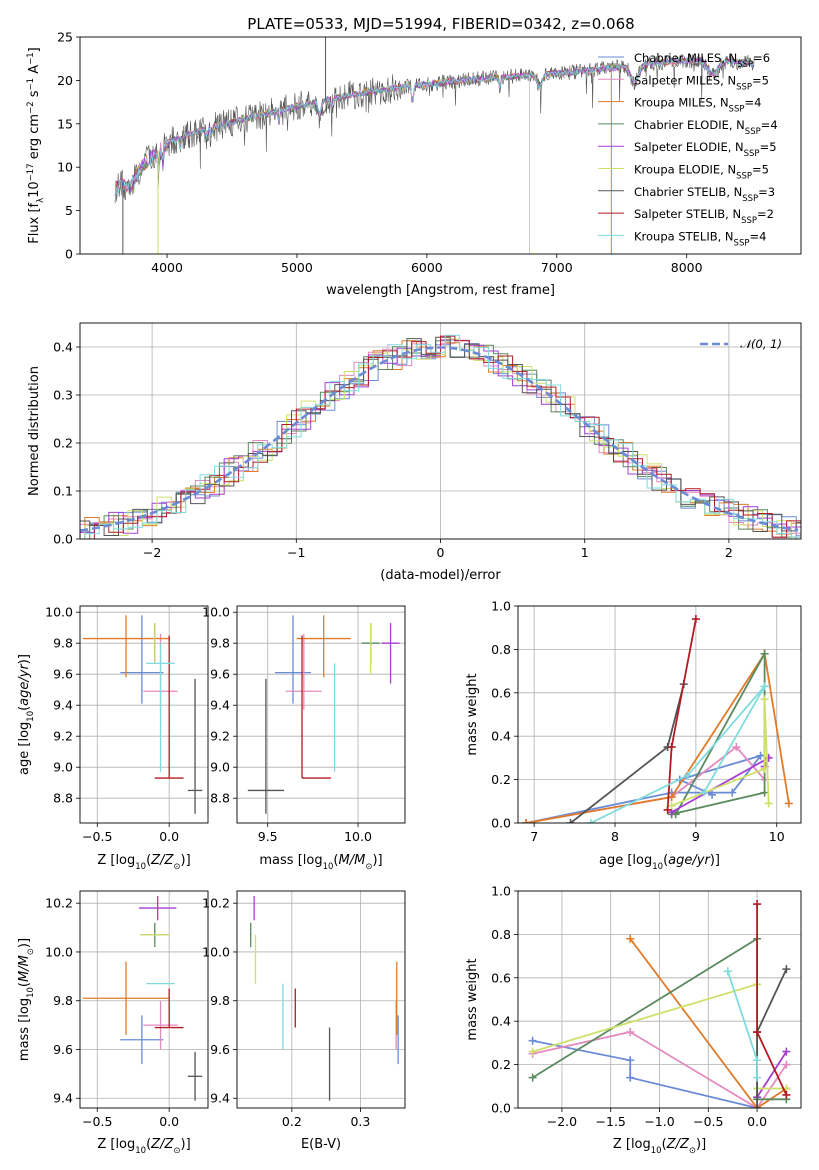  What do you see at coordinates (761, 344) in the screenshot?
I see `legend-label: 𝒩(0, 1)` at bounding box center [761, 344].